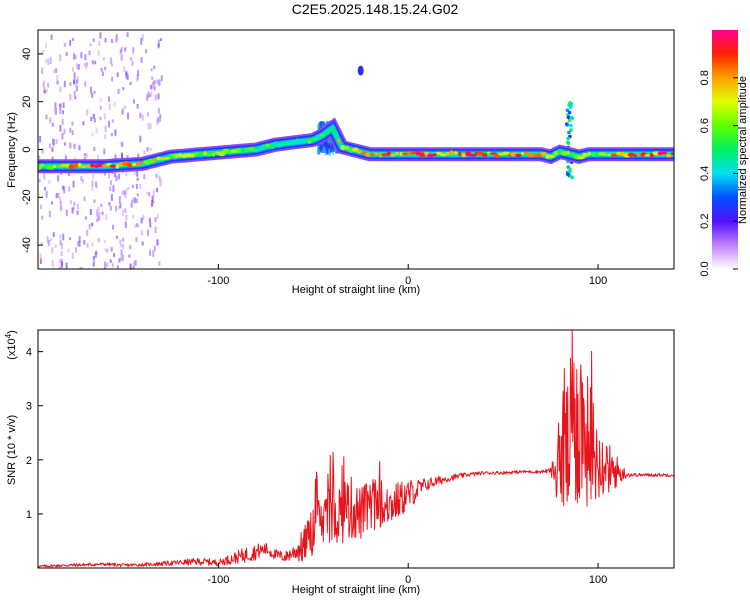  I want to click on snr-scale-base: (x10, so click(12, 348).